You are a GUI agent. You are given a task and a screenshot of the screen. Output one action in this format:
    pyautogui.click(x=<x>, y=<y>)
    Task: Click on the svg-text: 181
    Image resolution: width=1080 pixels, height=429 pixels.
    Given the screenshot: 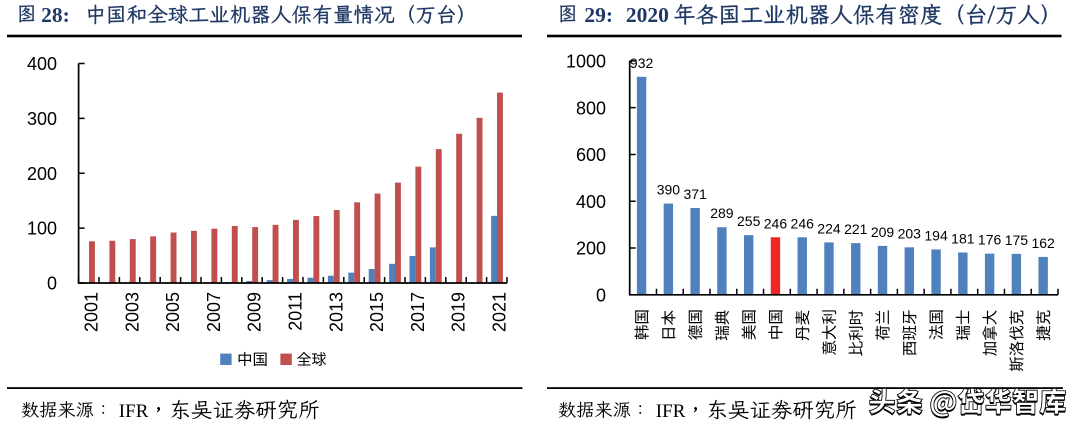 What is the action you would take?
    pyautogui.click(x=963, y=238)
    